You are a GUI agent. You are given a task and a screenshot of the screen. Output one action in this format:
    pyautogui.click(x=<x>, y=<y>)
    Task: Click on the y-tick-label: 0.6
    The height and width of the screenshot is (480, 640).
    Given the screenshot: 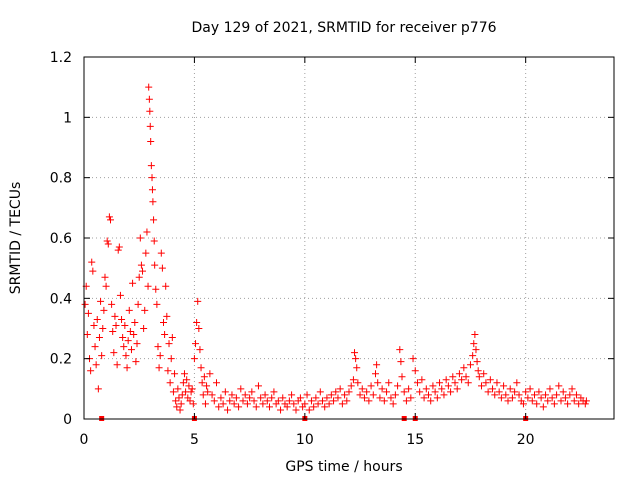 What is the action you would take?
    pyautogui.click(x=61, y=239)
    